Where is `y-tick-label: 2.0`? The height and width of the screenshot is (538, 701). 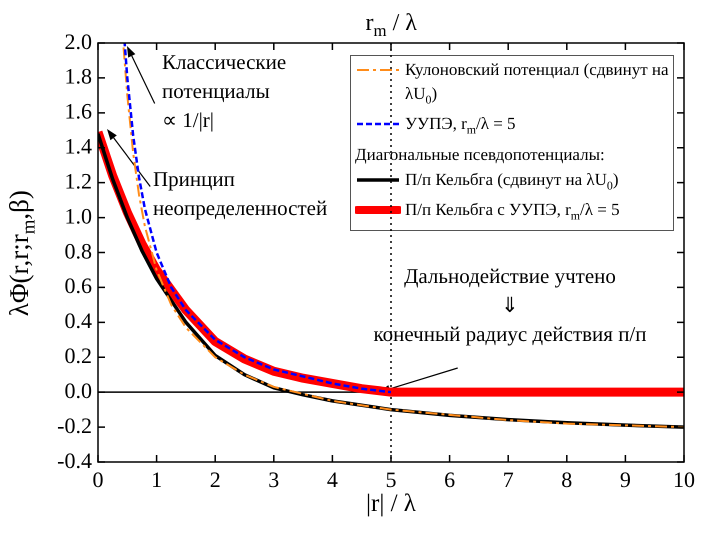 y-tick-label: 2.0 is located at coordinates (78, 41).